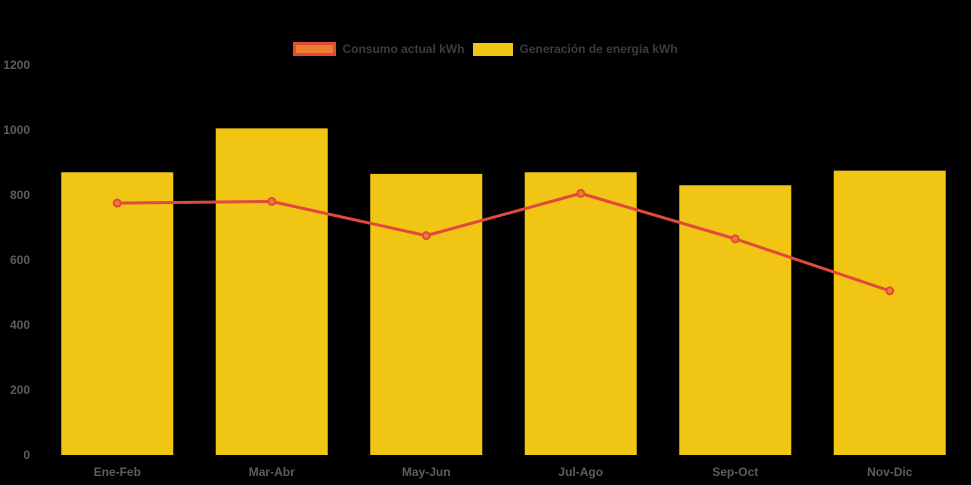  I want to click on y-tick-label: 0, so click(26, 455).